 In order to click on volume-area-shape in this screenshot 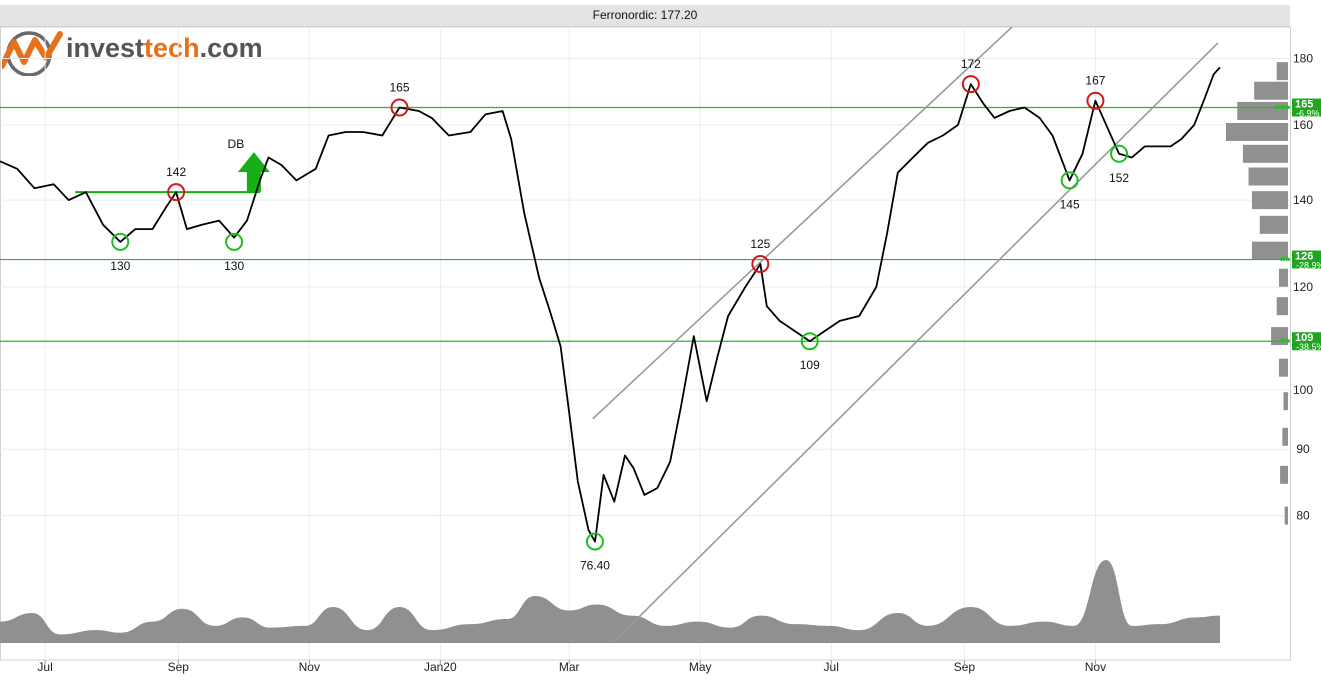, I will do `click(610, 601)`.